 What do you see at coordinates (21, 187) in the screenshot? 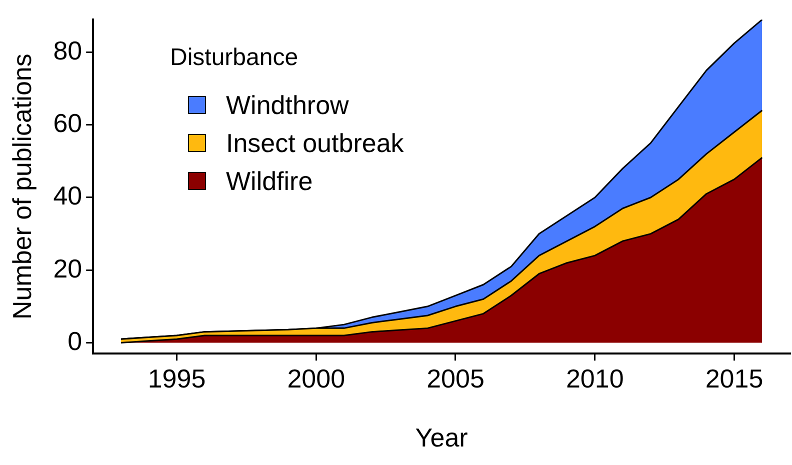
I see `y-axis-title: Number of publications` at bounding box center [21, 187].